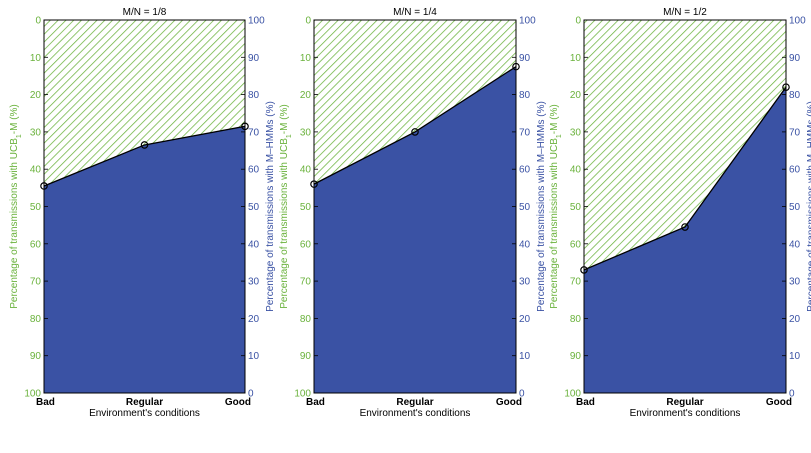 The width and height of the screenshot is (811, 453). I want to click on panel-title: M/N = 1/8, so click(145, 12).